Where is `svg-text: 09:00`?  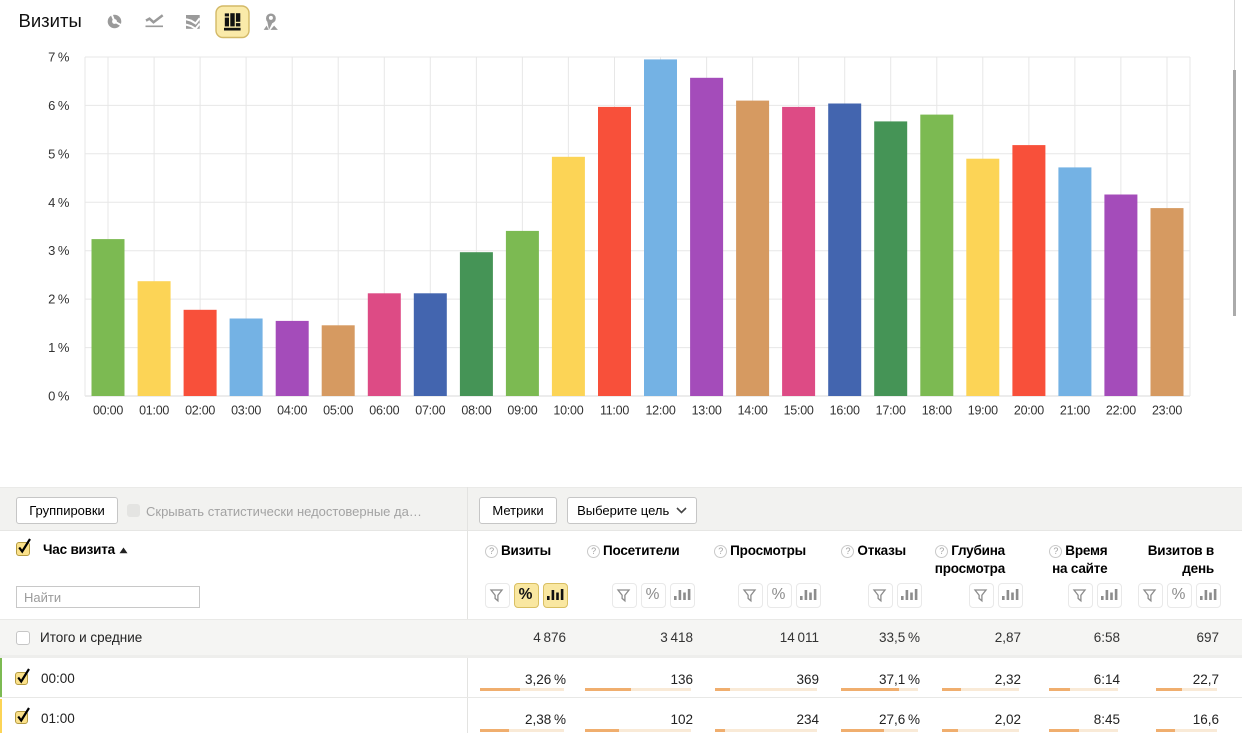
svg-text: 09:00 is located at coordinates (522, 411).